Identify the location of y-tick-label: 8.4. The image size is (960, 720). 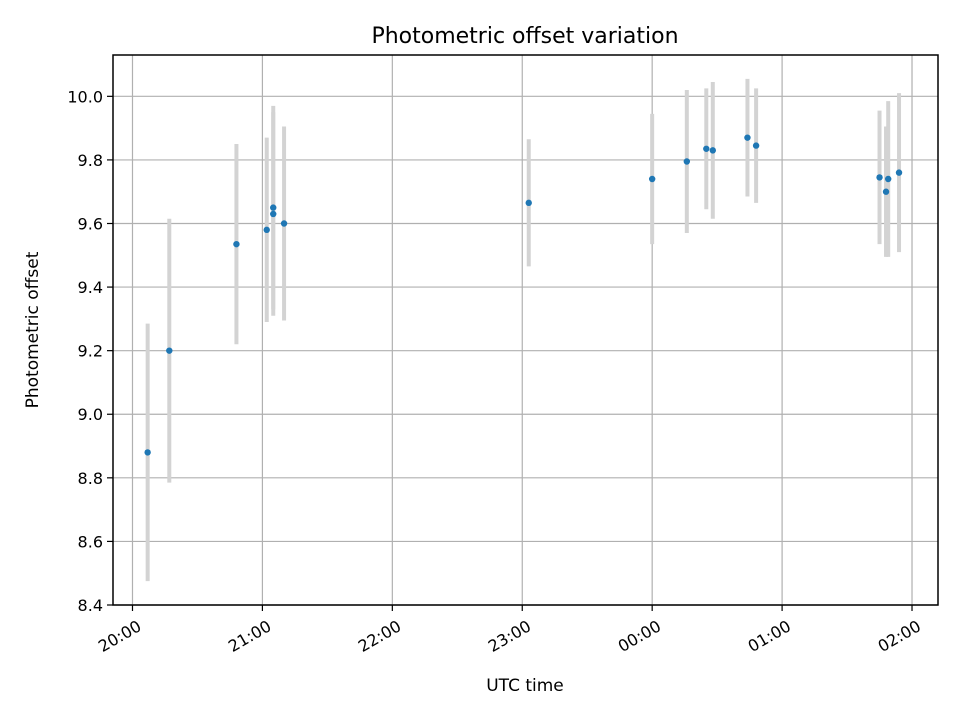
(90, 605).